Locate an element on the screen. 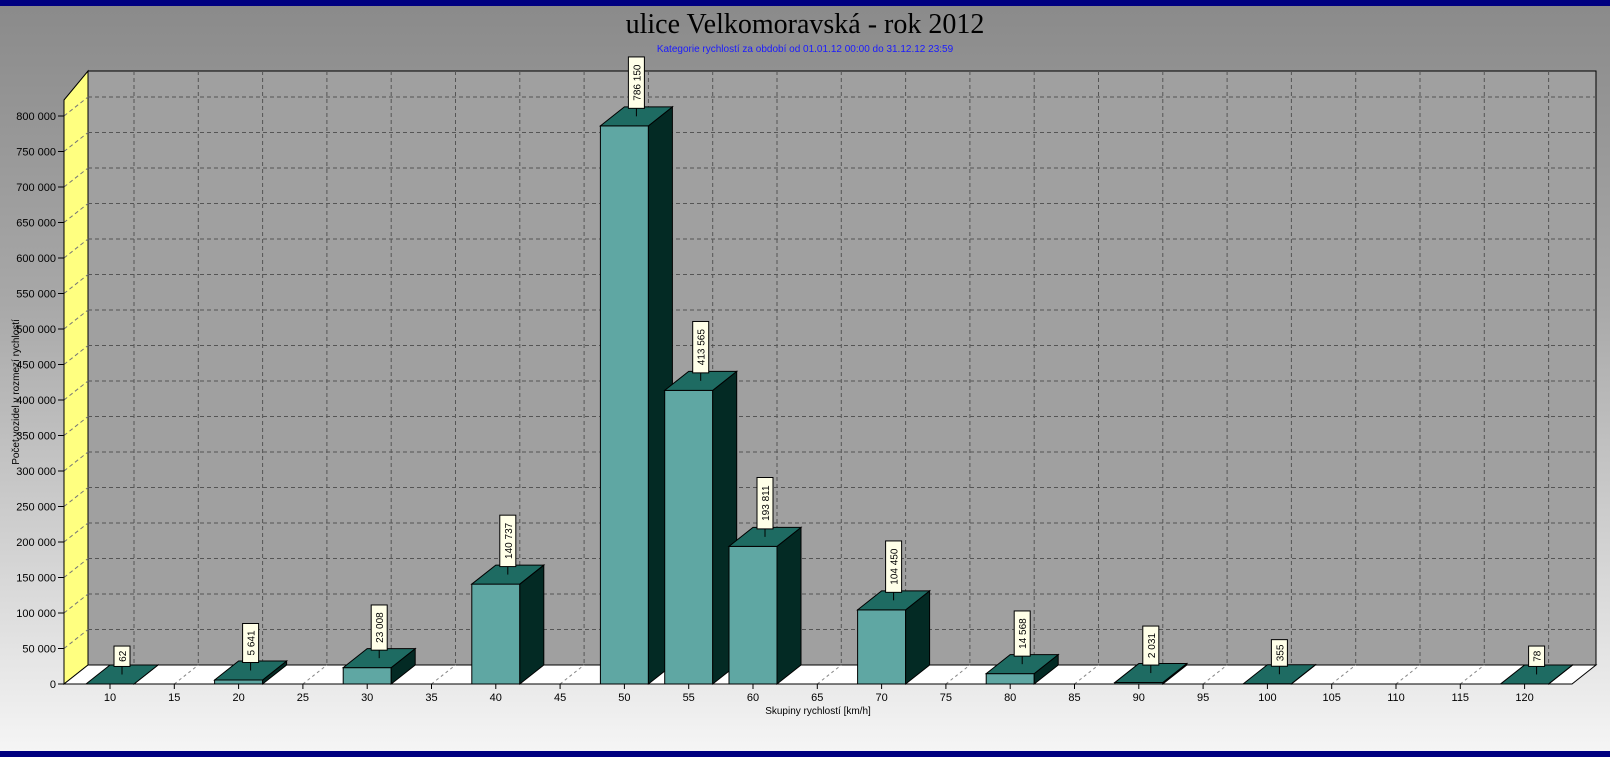  bottom-frame-border is located at coordinates (805, 754).